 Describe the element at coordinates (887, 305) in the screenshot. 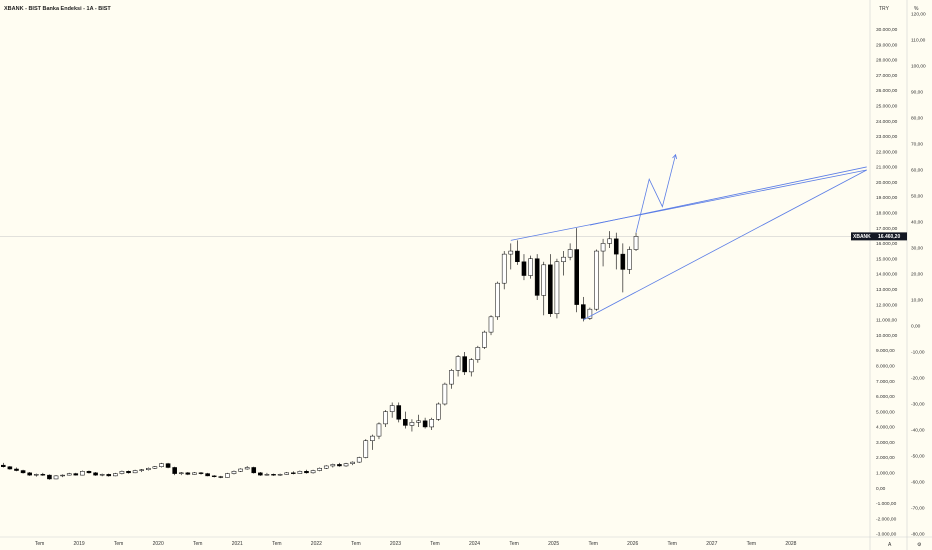

I see `left-tick-label: 12.000,00` at that location.